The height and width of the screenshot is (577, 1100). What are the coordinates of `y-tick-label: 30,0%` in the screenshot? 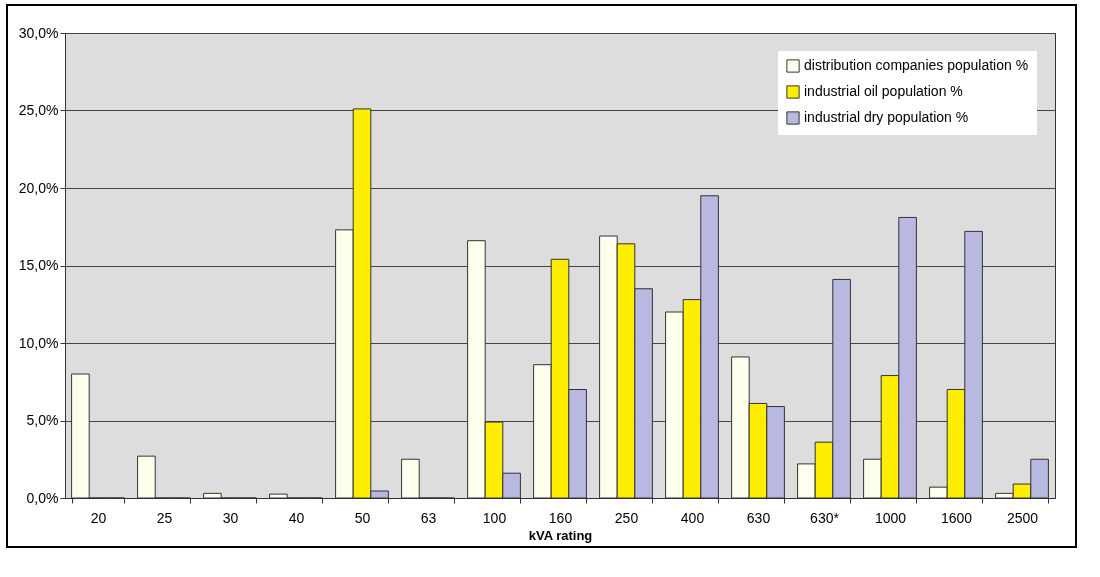 It's located at (38, 32).